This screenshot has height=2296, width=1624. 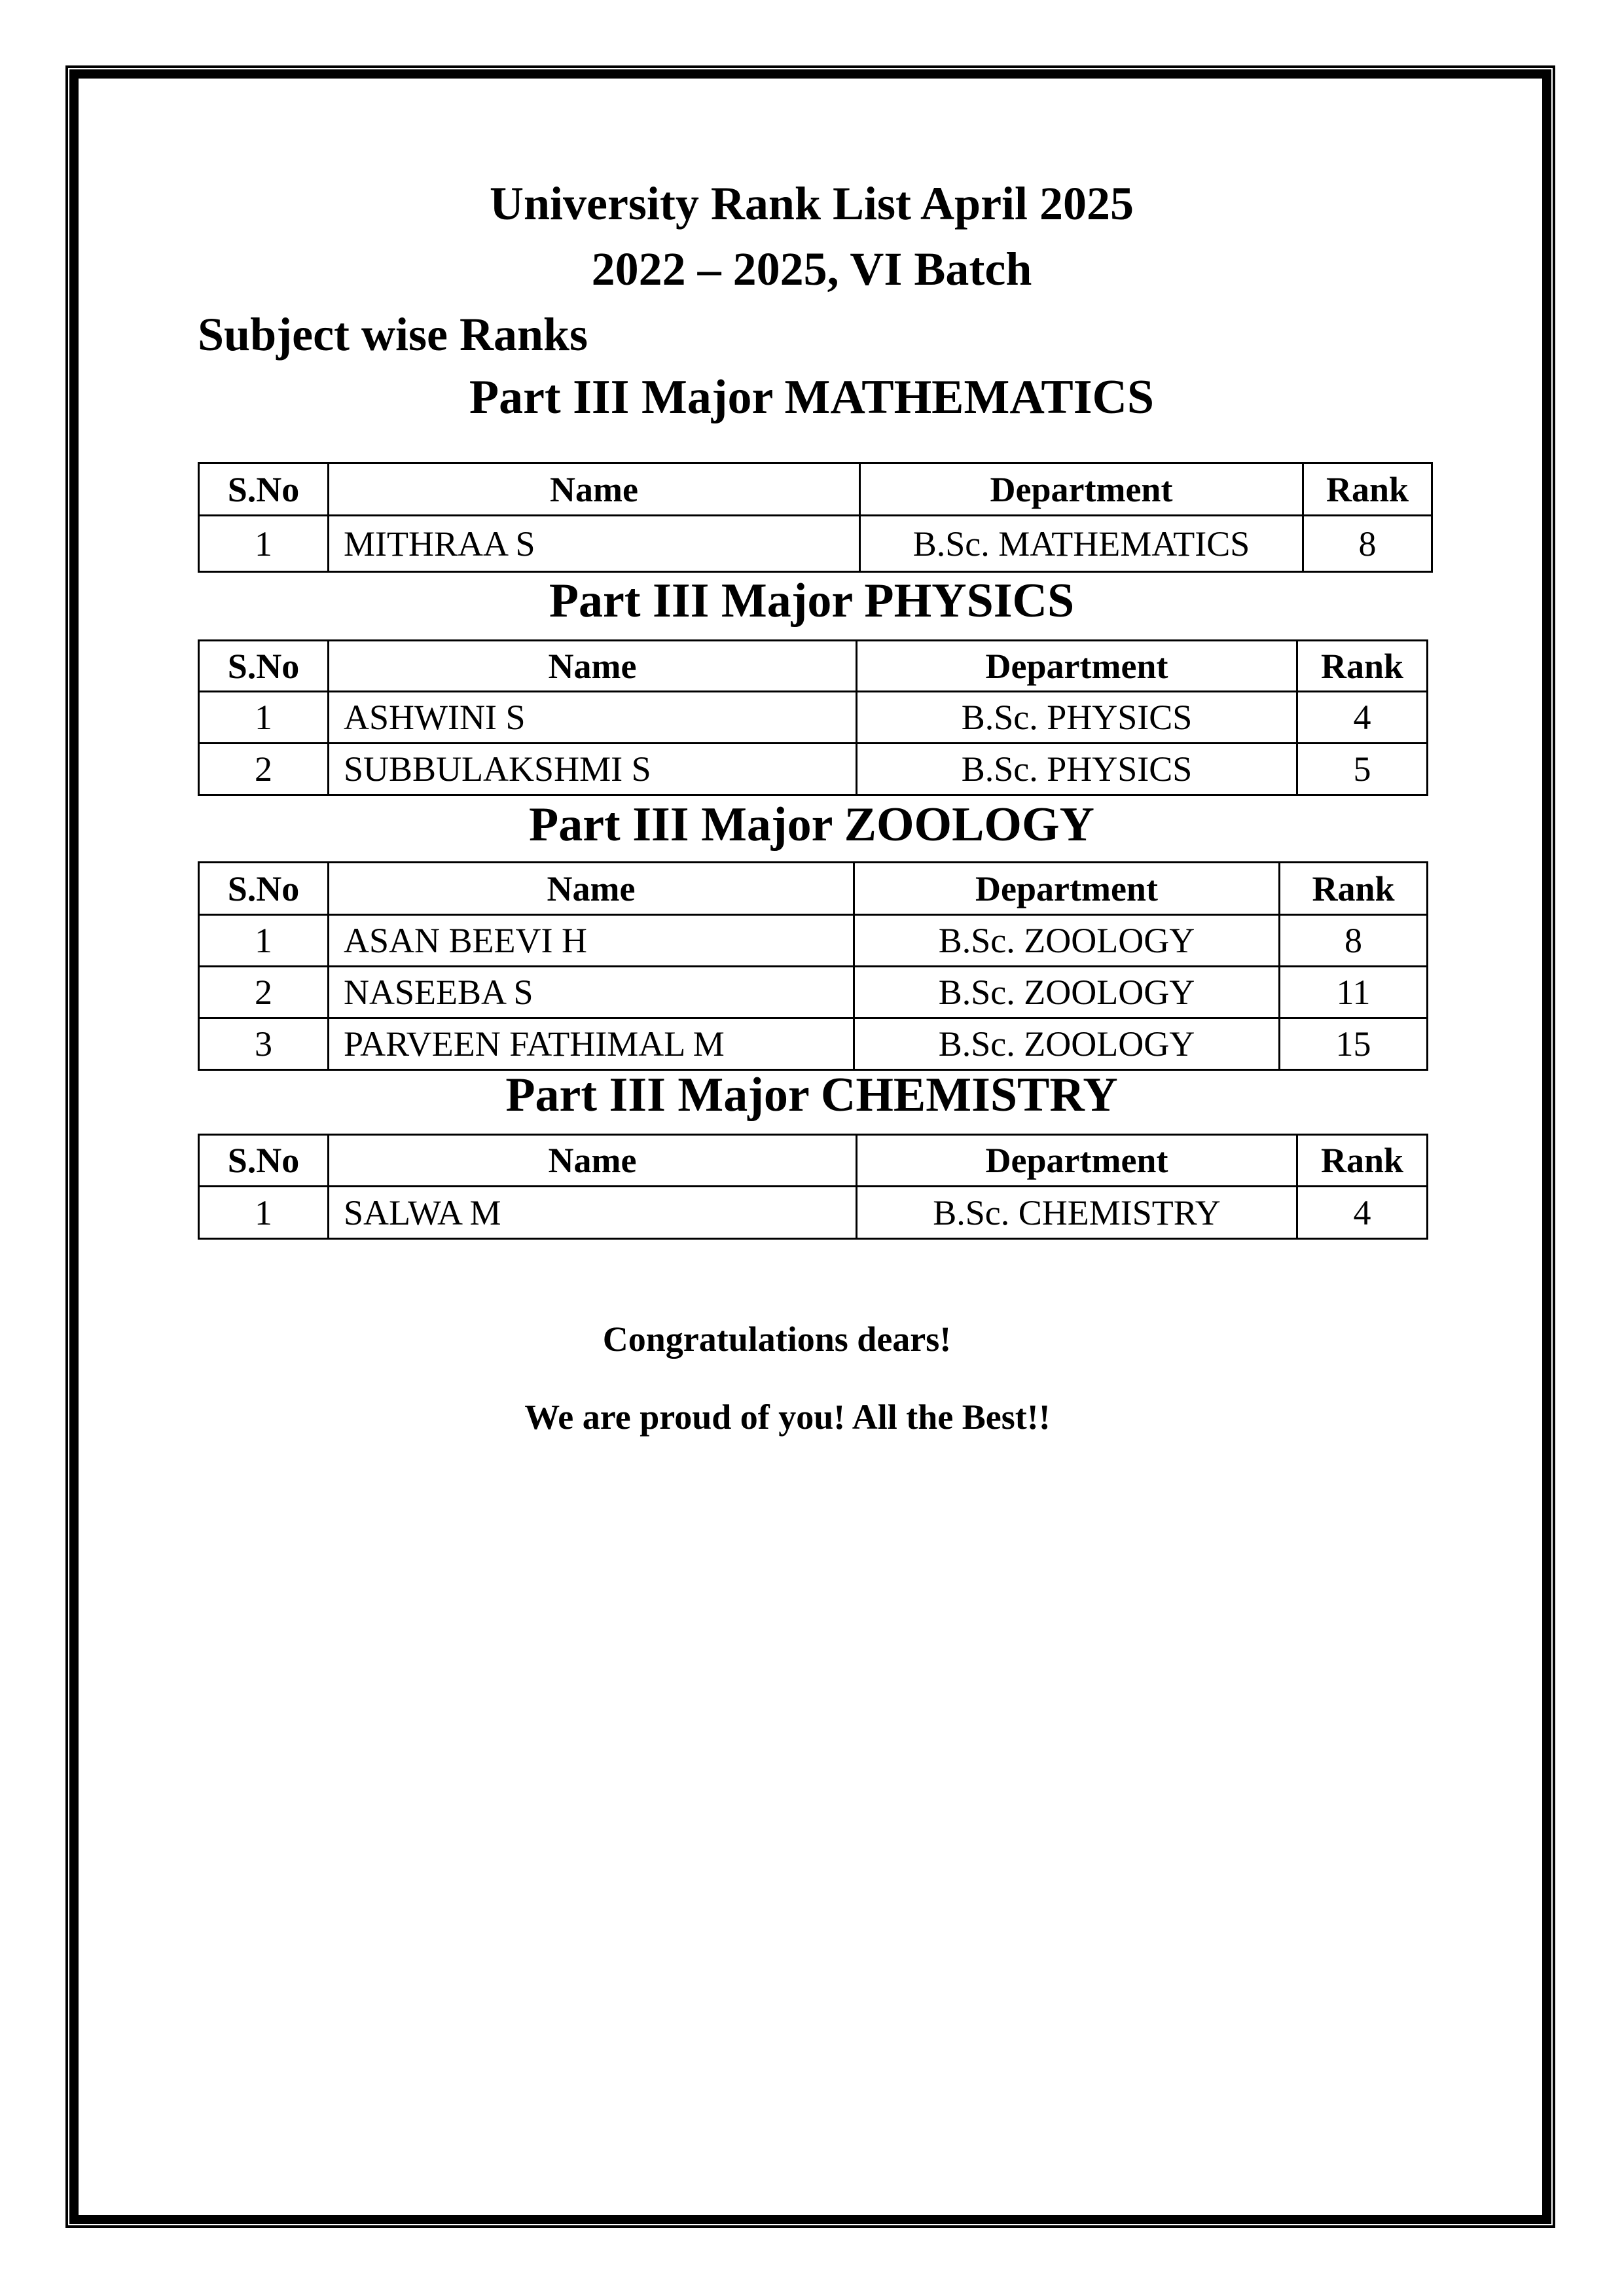 What do you see at coordinates (592, 717) in the screenshot?
I see `cell-name: ASHWINI S` at bounding box center [592, 717].